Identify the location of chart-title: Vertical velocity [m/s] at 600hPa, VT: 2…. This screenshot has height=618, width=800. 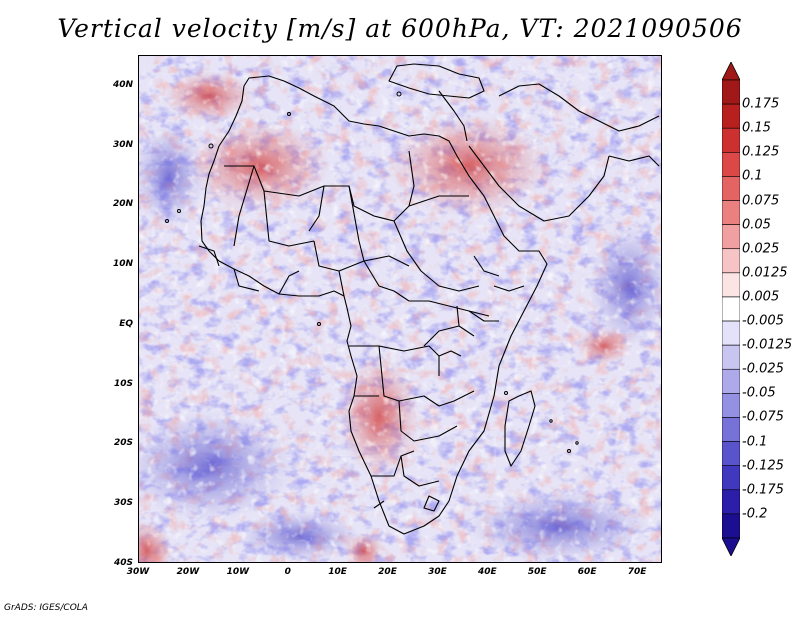
(400, 28).